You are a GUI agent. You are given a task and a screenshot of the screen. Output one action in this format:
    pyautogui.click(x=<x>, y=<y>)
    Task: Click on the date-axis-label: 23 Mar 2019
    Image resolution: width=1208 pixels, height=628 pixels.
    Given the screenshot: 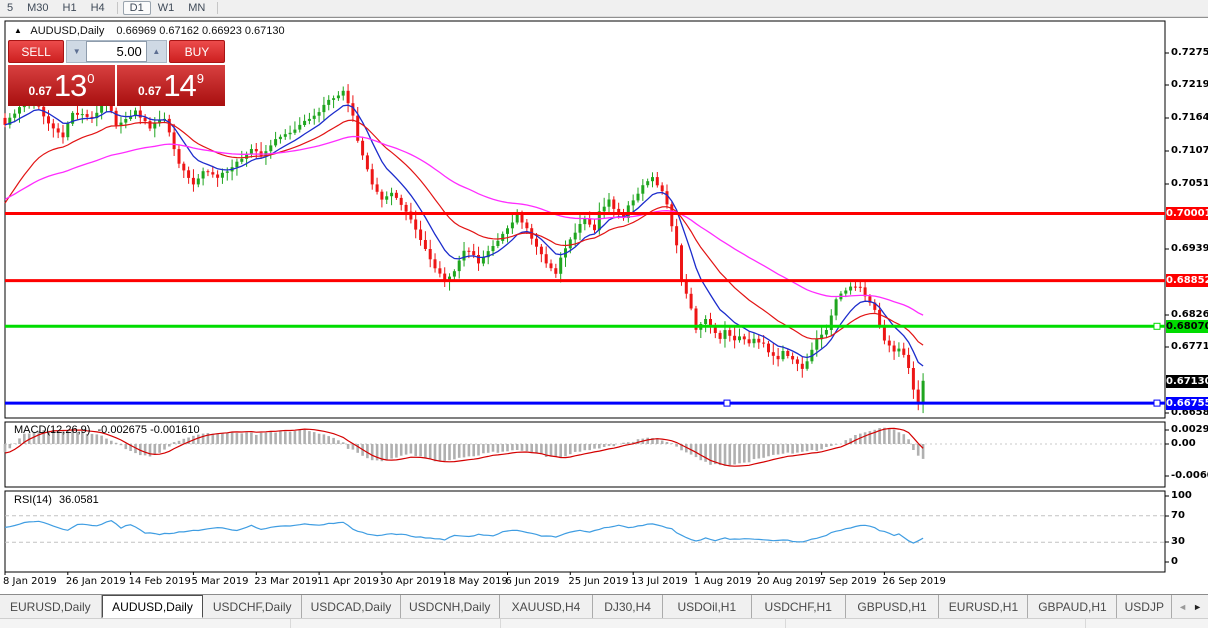 What is the action you would take?
    pyautogui.click(x=286, y=581)
    